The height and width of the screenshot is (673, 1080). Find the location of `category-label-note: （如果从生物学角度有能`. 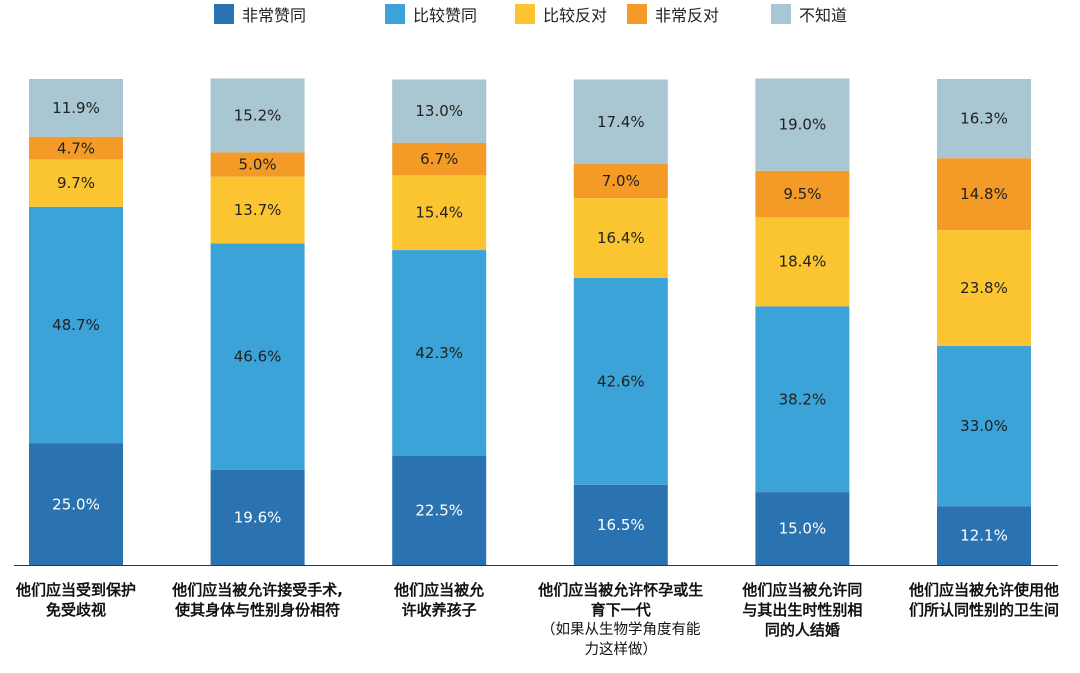

category-label-note: （如果从生物学角度有能 is located at coordinates (621, 630).